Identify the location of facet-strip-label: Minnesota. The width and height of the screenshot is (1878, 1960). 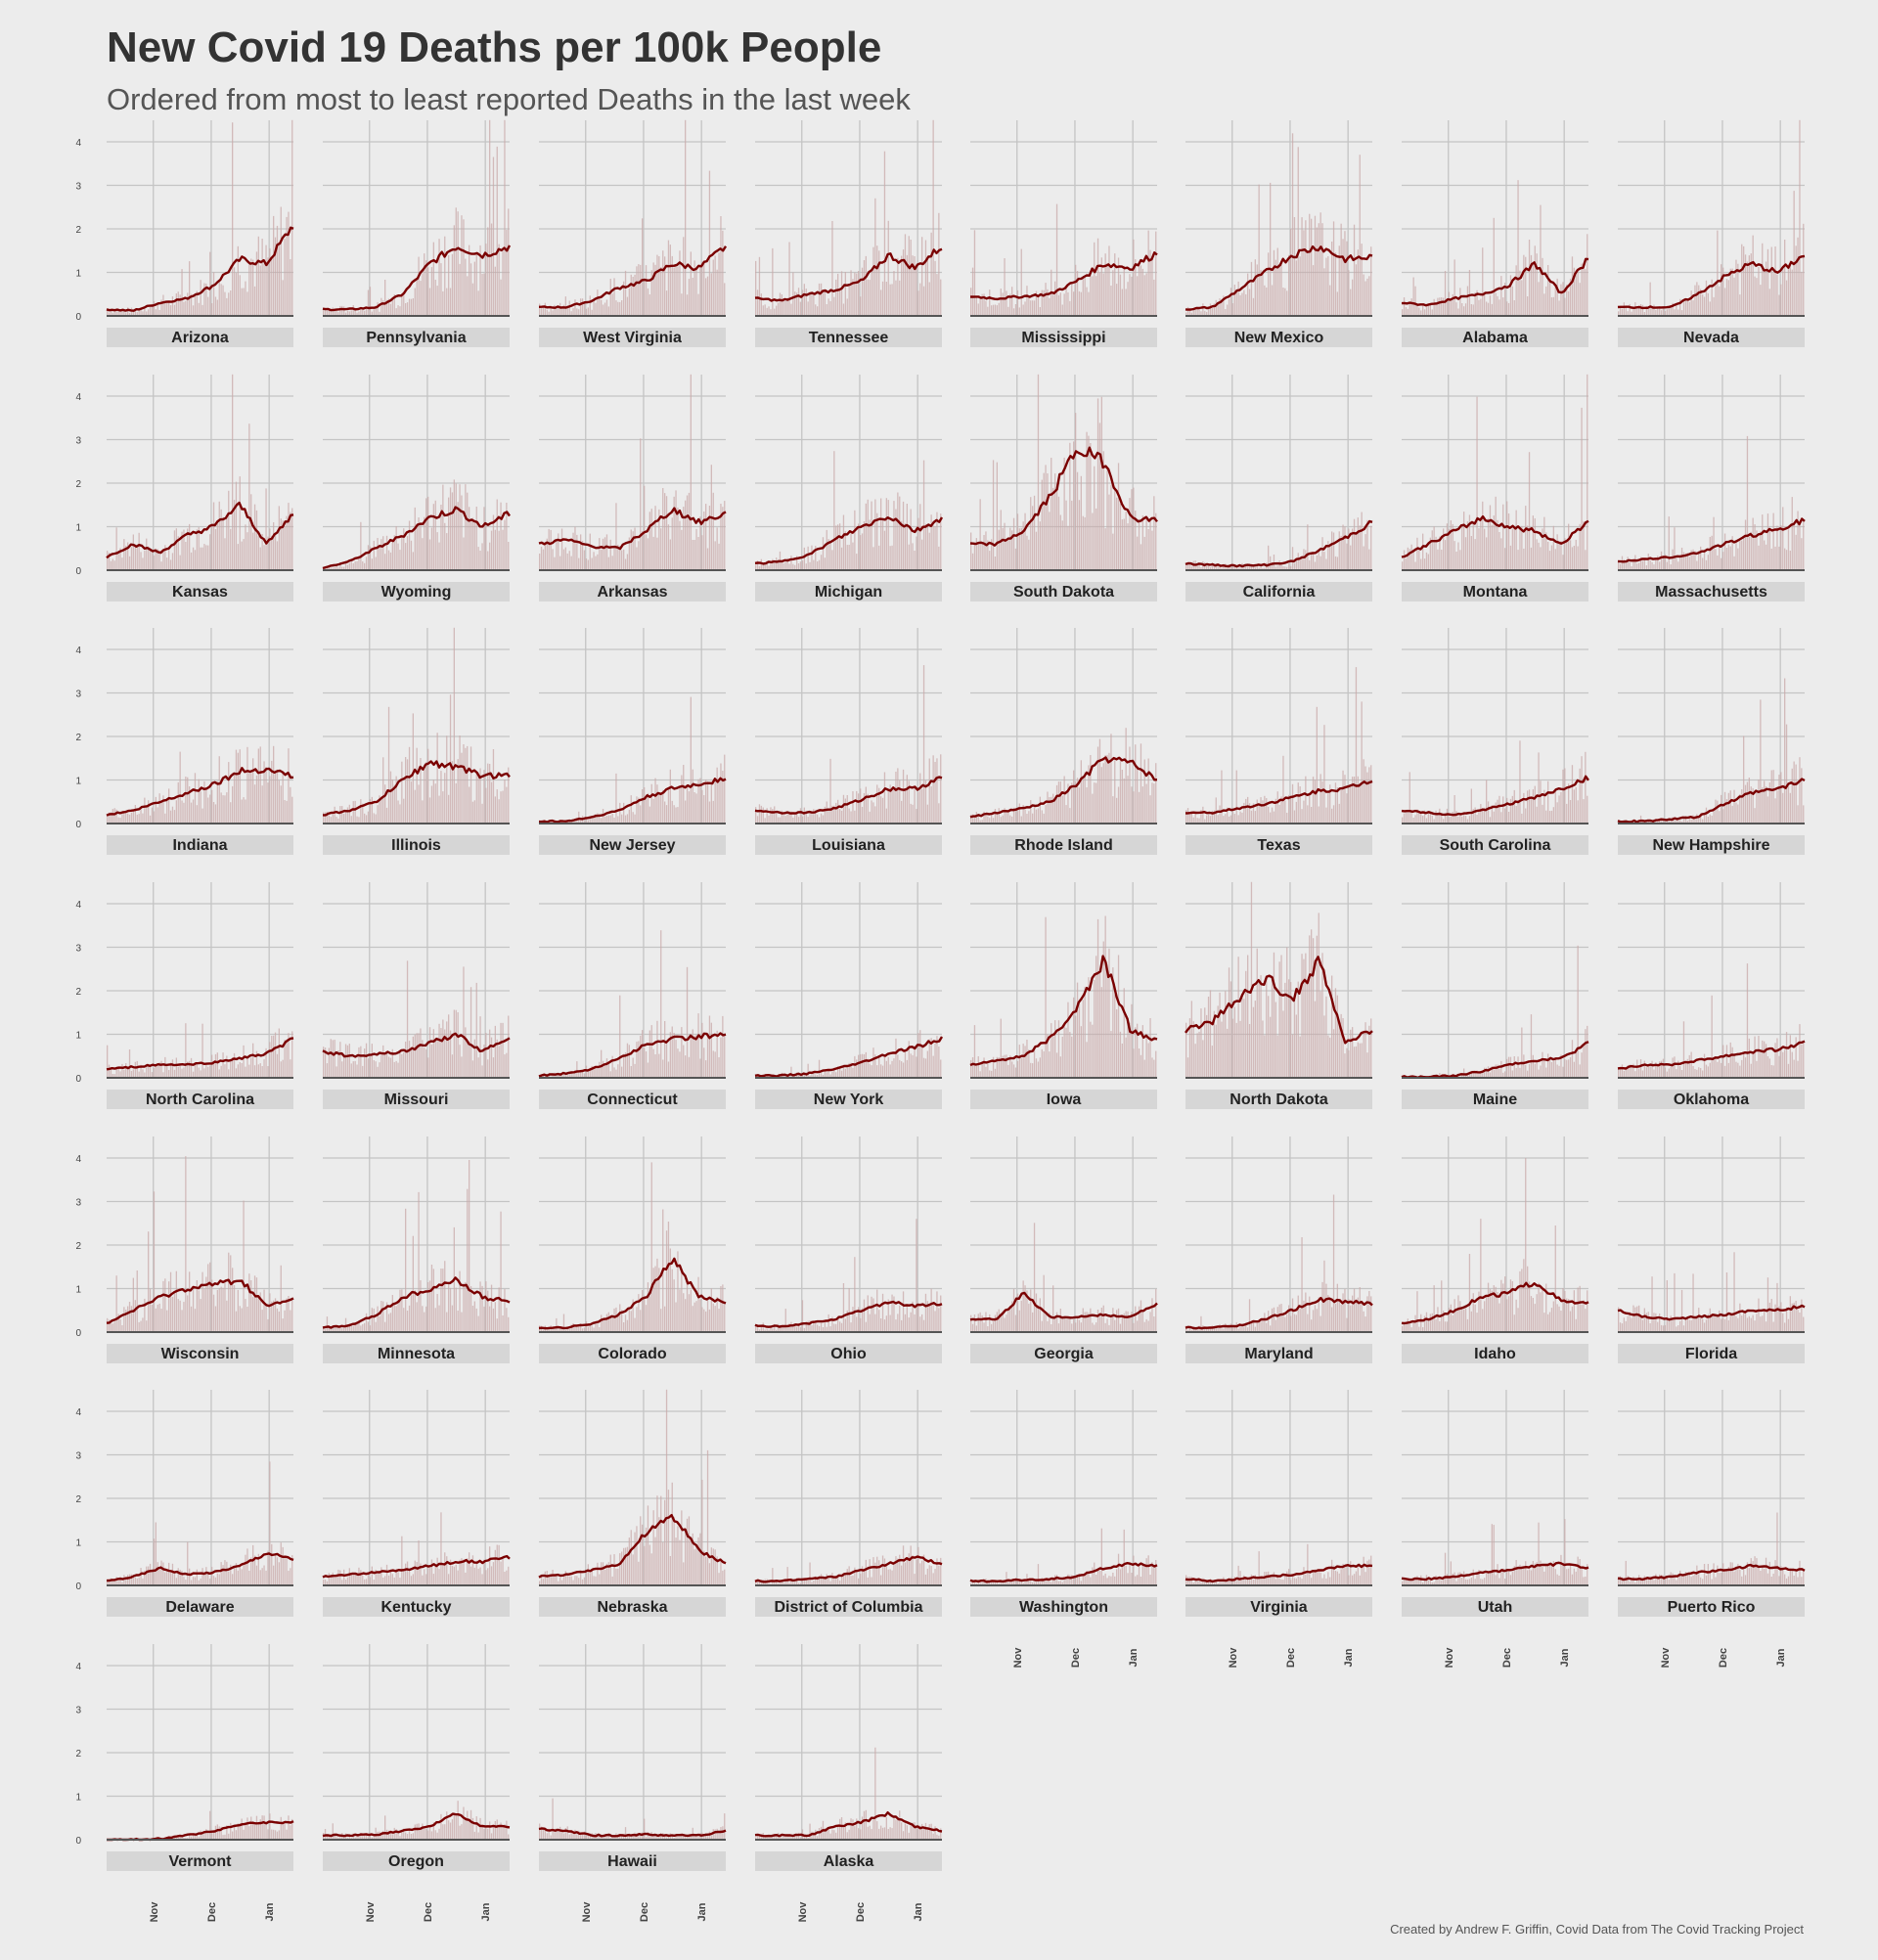
(416, 1354).